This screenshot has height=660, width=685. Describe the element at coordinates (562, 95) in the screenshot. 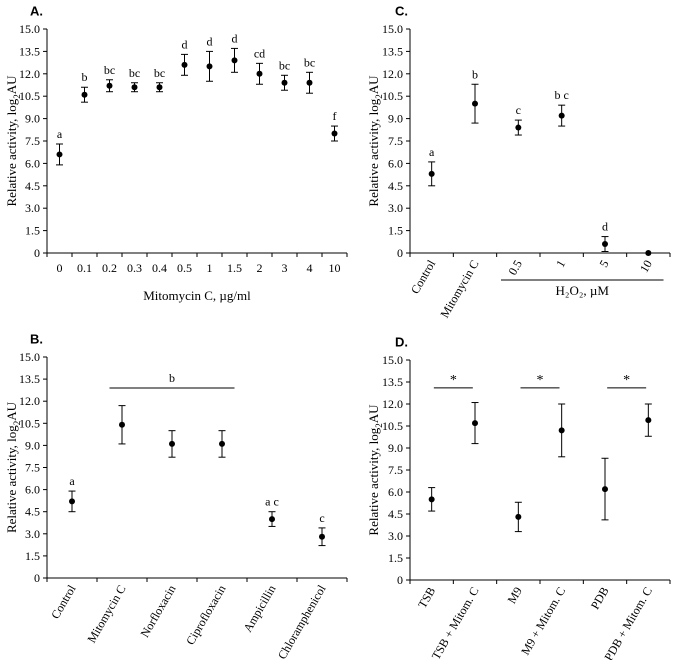

I see `significance-letter: b c` at that location.